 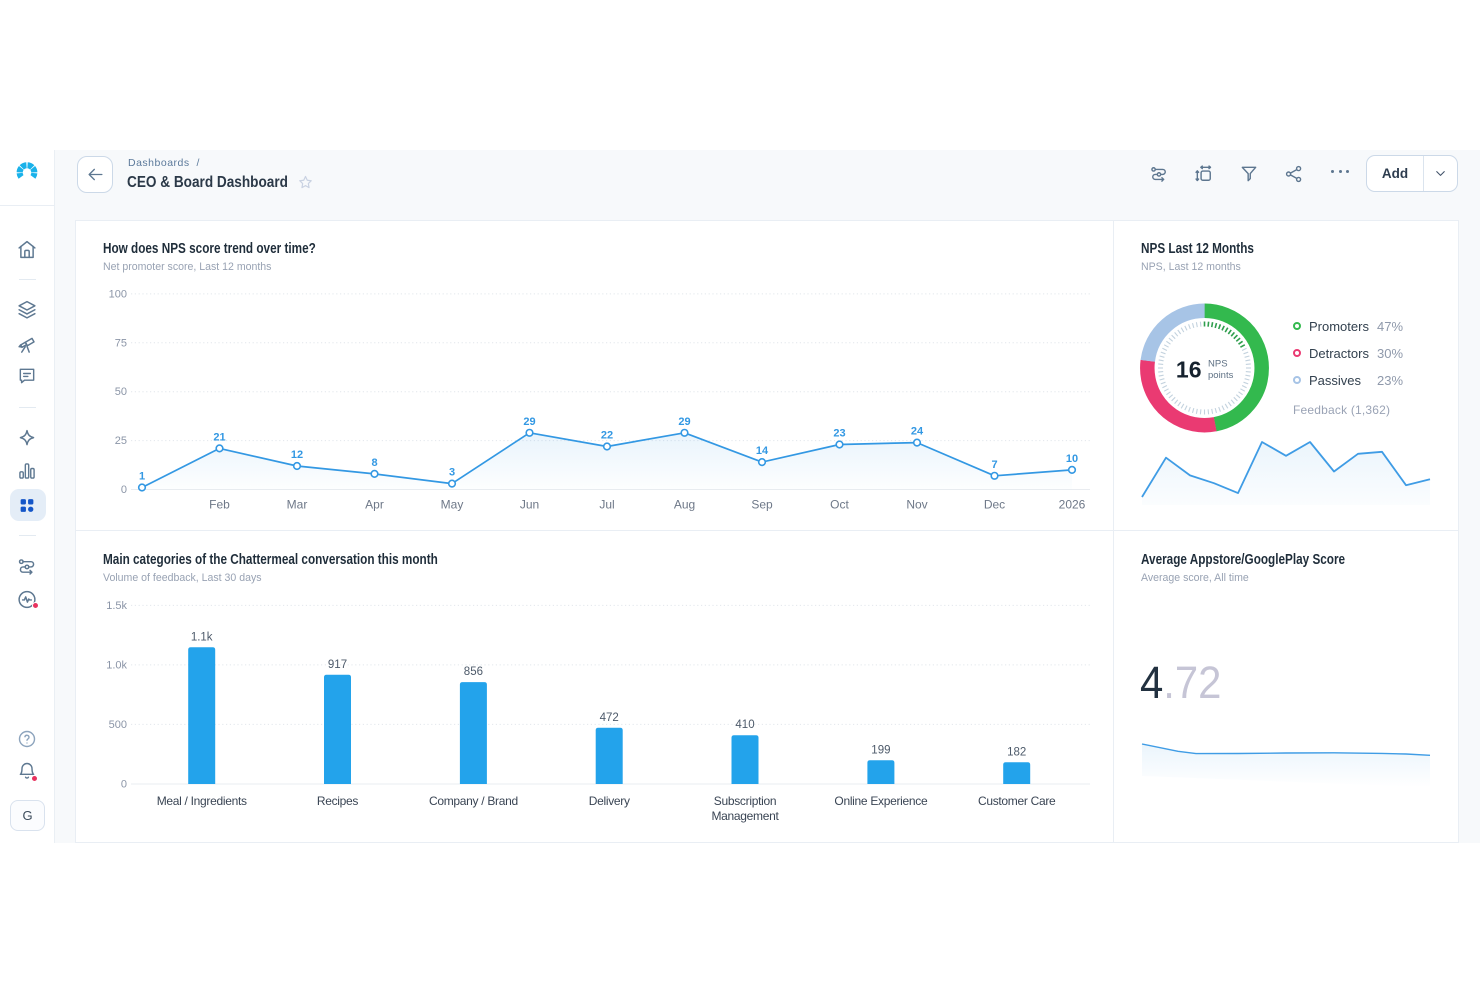 I want to click on svg-text: 410, so click(x=744, y=725).